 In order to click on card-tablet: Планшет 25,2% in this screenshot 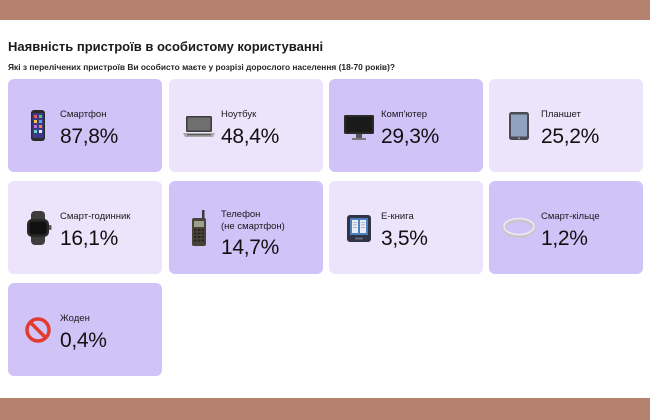, I will do `click(566, 125)`.